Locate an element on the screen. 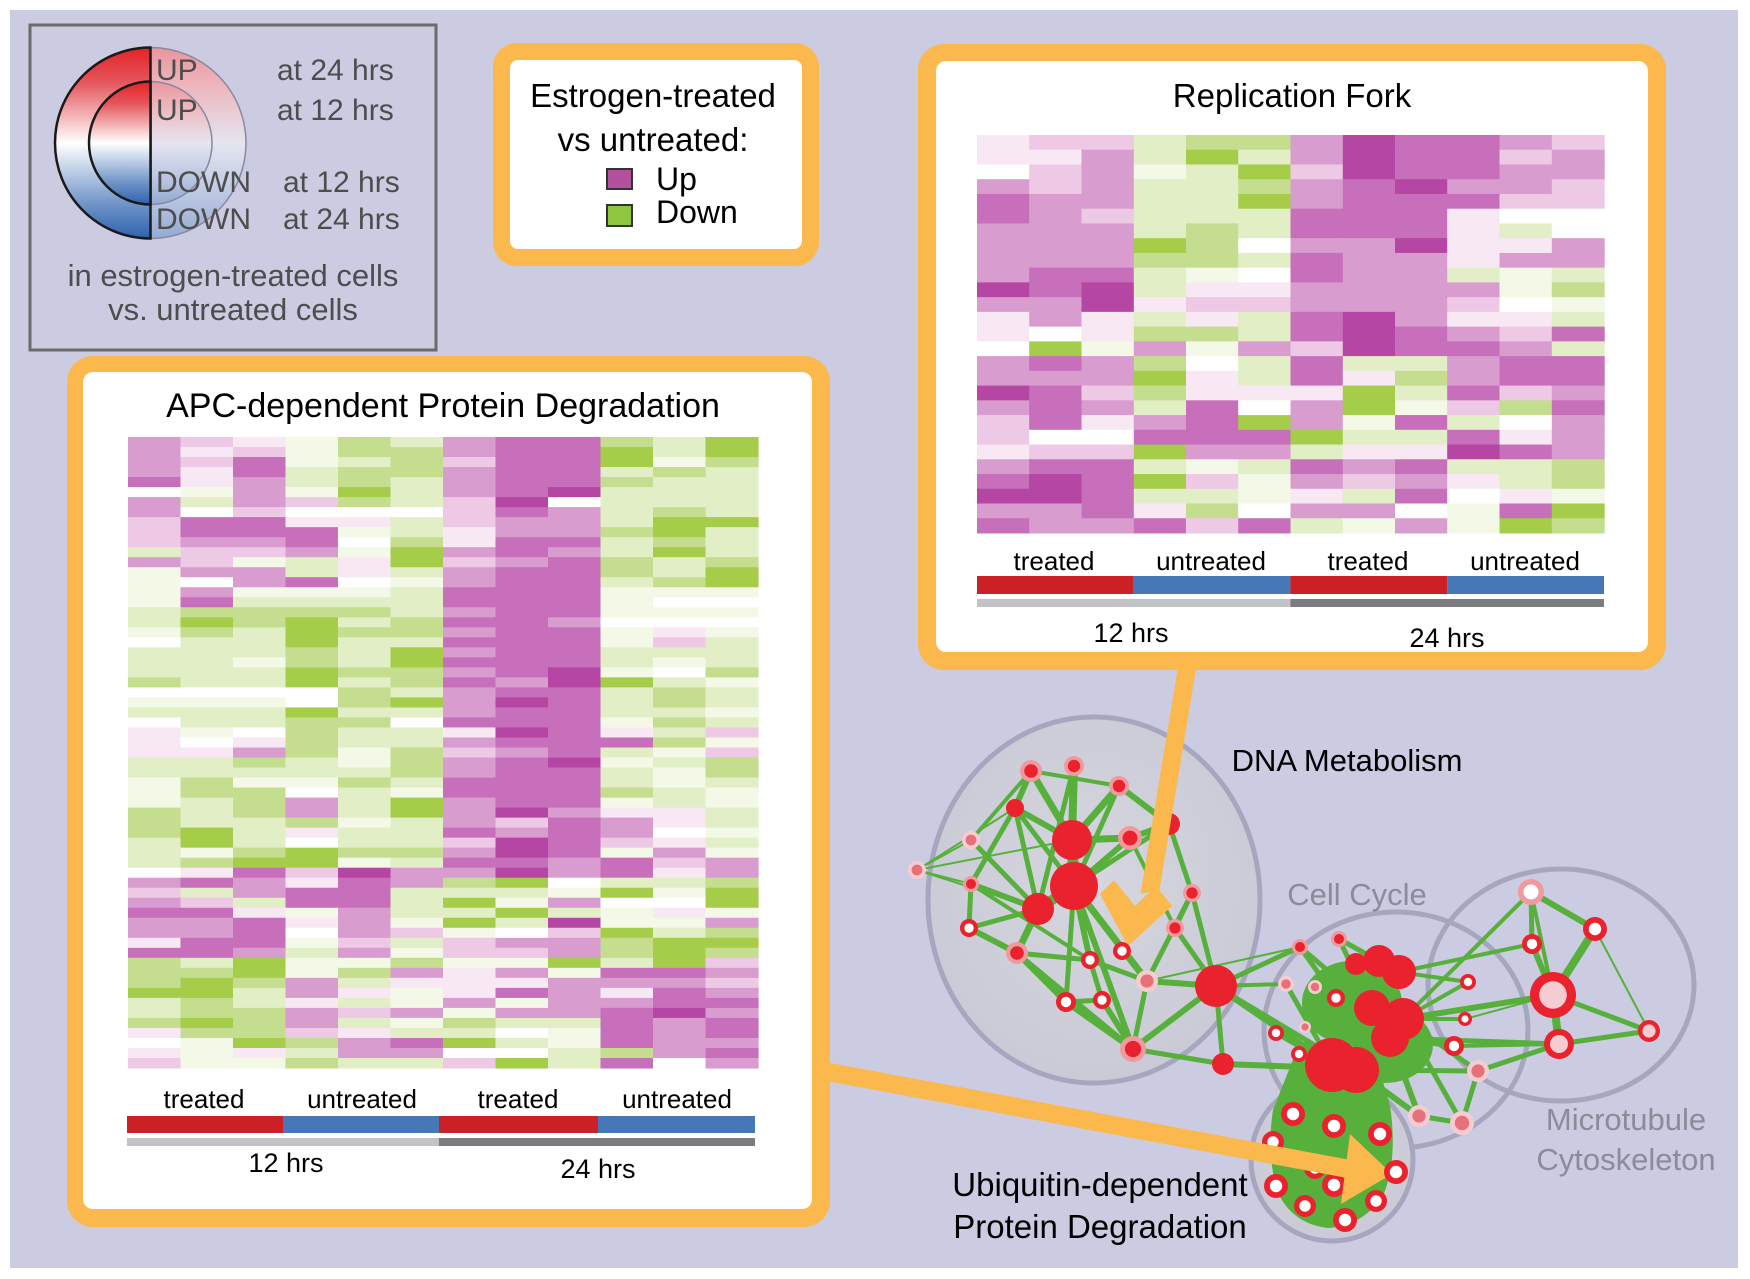 Image resolution: width=1750 pixels, height=1279 pixels. svg-text: Protein Degradation is located at coordinates (1100, 1226).